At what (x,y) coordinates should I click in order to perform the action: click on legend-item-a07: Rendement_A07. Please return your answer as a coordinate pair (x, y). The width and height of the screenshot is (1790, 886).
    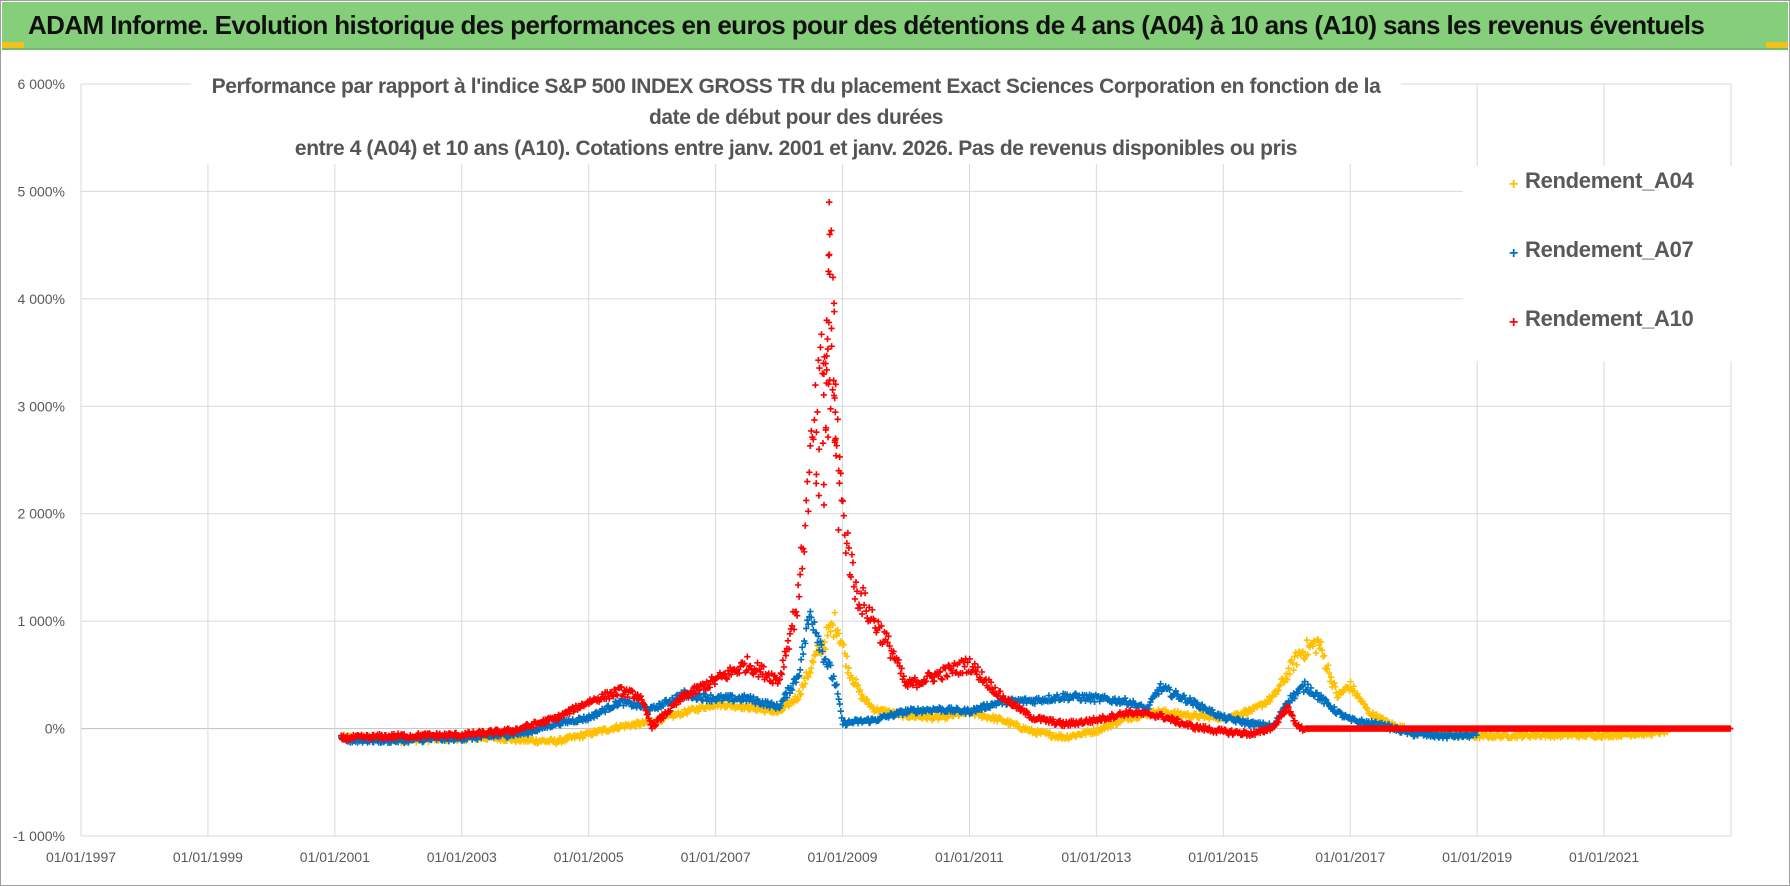
    Looking at the image, I should click on (1609, 249).